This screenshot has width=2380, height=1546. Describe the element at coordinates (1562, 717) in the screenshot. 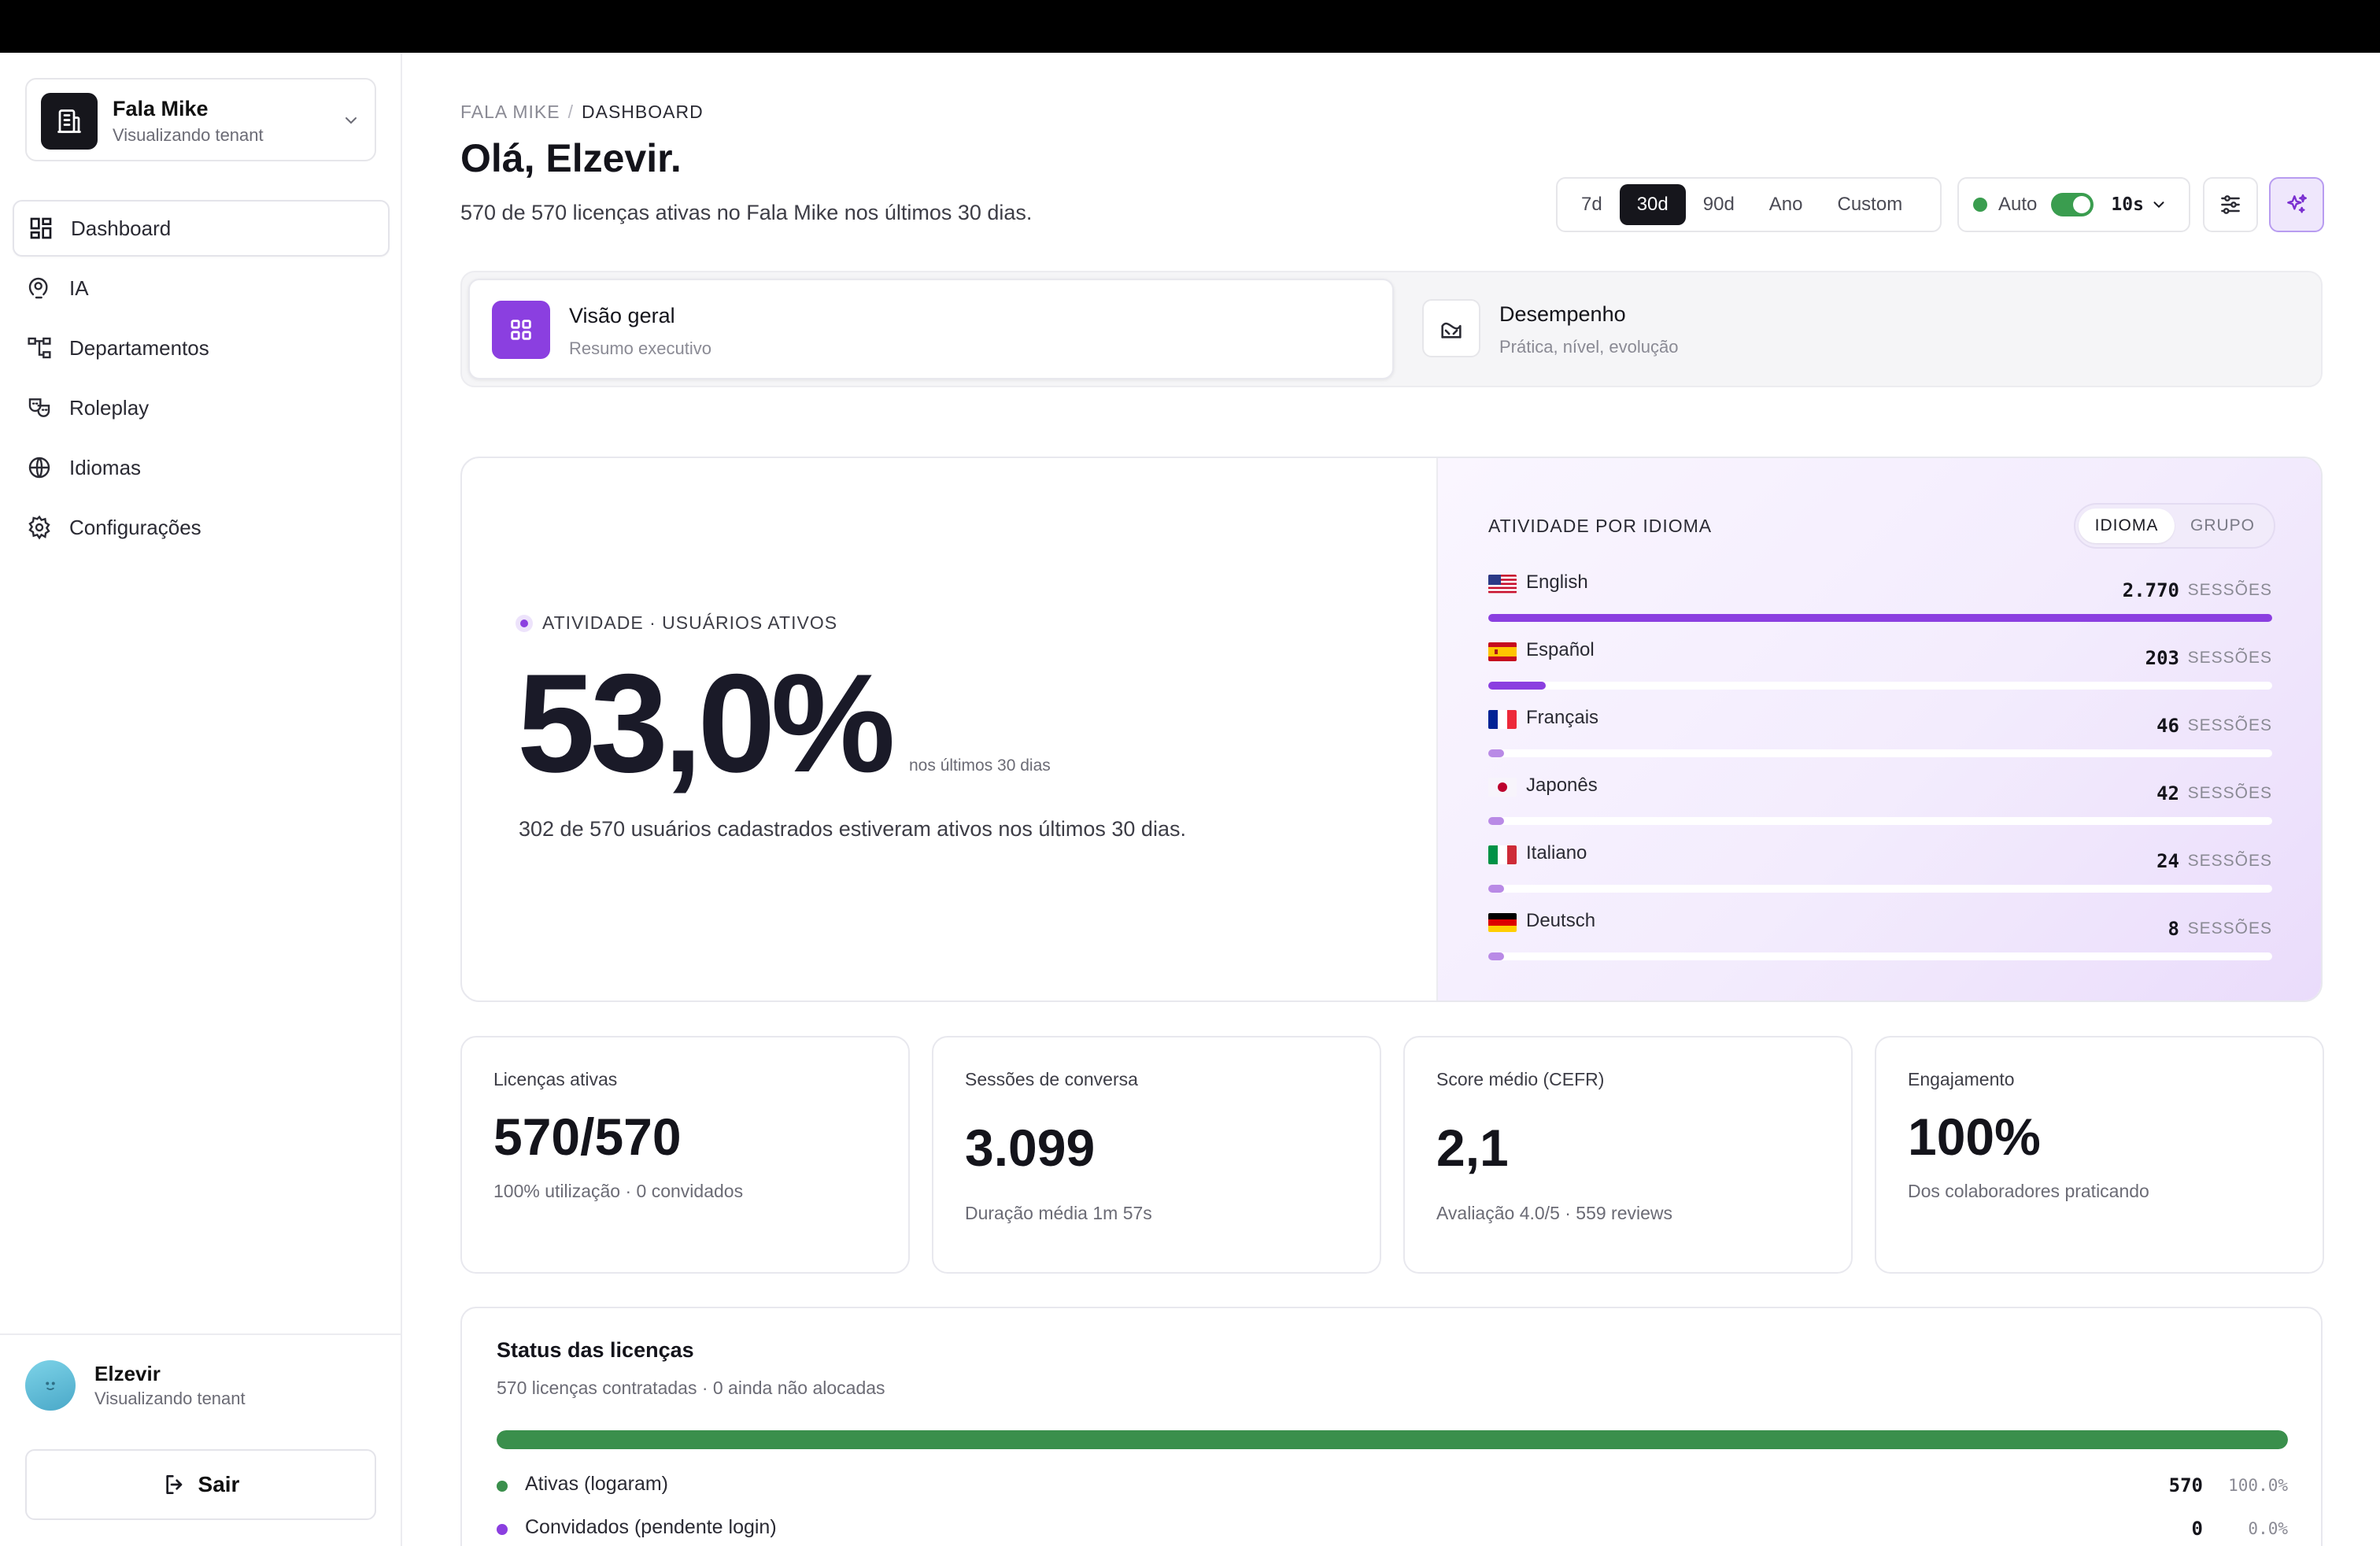

I see `language-name: Français` at that location.